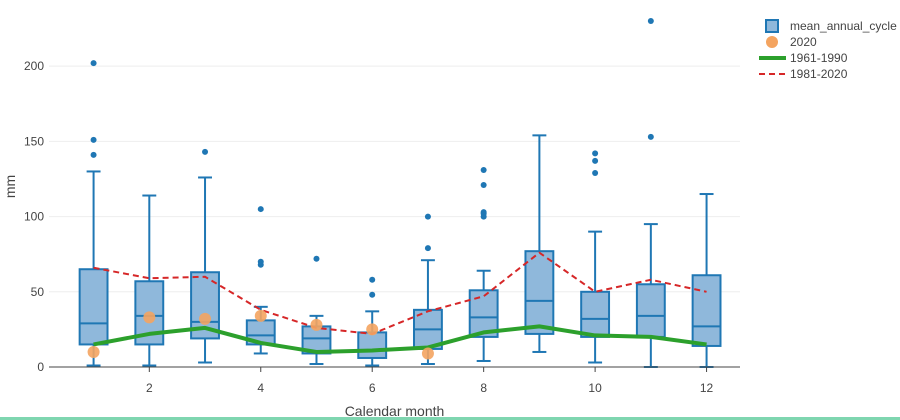 The height and width of the screenshot is (420, 900). I want to click on legend-label: mean_annual_cycle, so click(843, 26).